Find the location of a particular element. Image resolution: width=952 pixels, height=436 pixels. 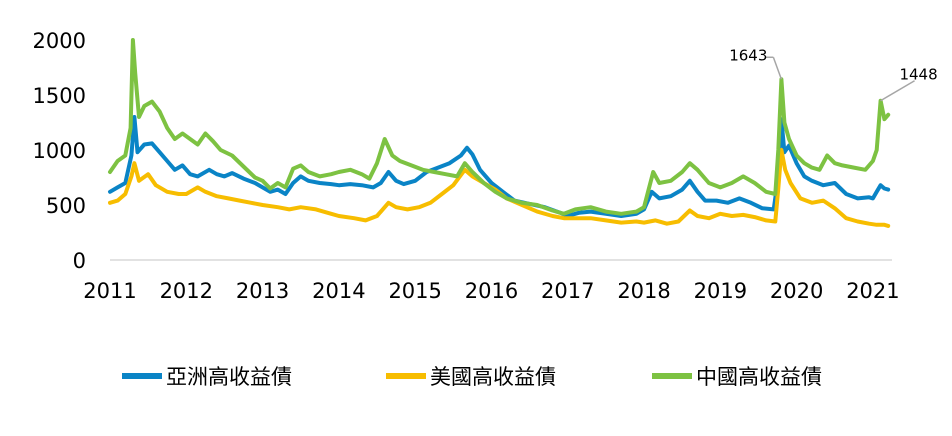

y-tick-label: 0 is located at coordinates (79, 261).